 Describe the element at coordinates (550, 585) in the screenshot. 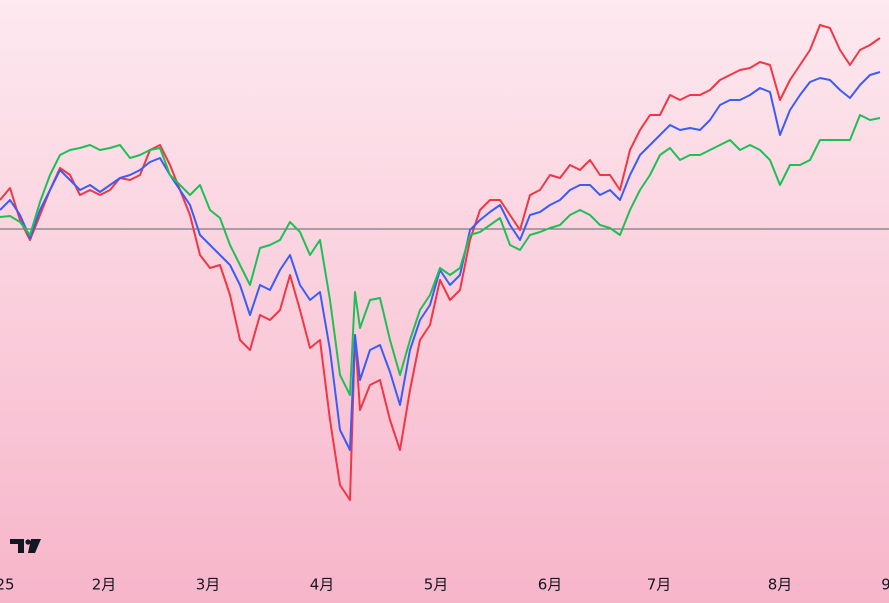

I see `x-tick-label: 6月` at that location.